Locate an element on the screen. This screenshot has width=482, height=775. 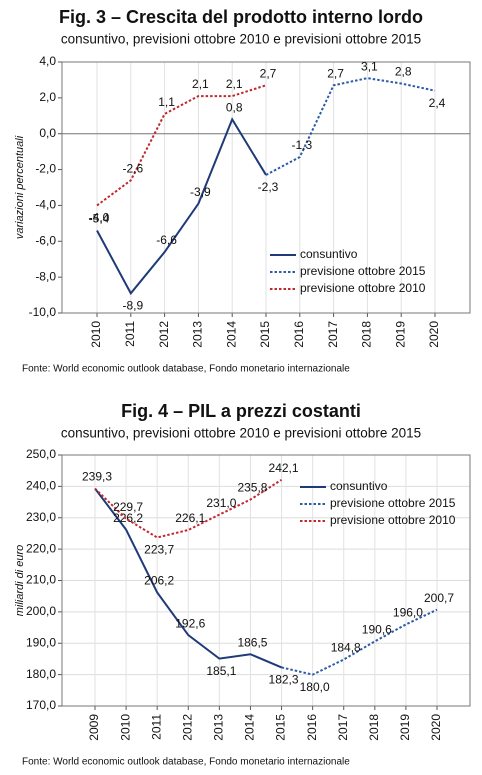
data-label: -2,3 is located at coordinates (268, 187).